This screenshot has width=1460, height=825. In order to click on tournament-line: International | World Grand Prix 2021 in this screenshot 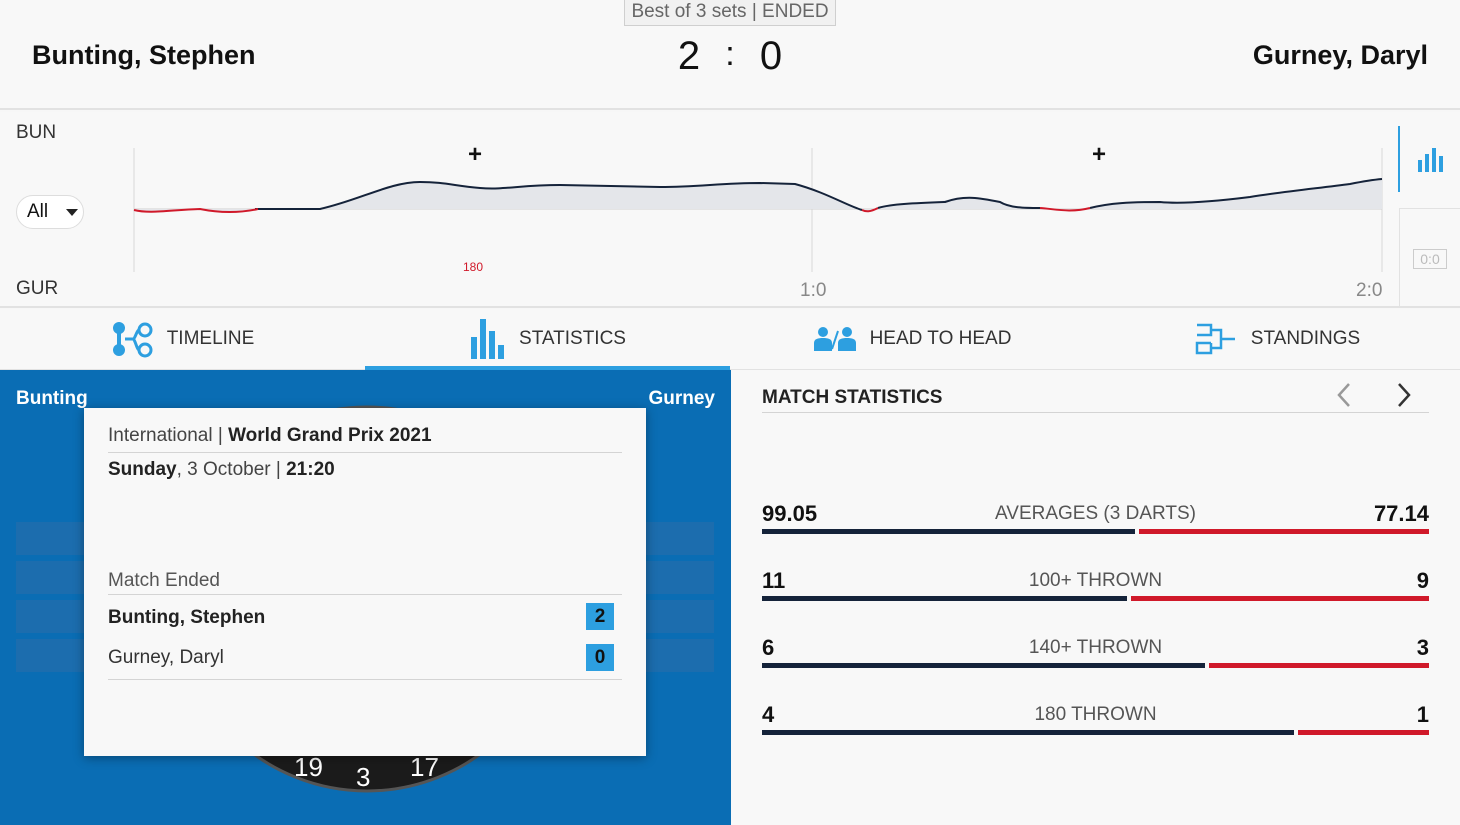, I will do `click(270, 435)`.